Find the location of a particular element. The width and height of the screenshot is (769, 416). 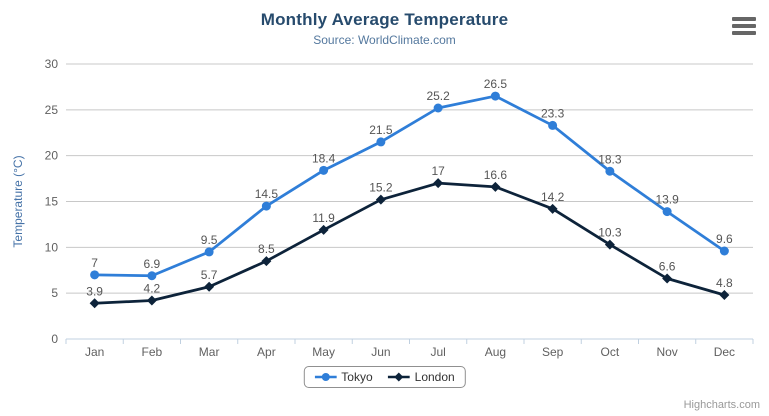

y-axis-tick-label: 0 is located at coordinates (54, 339).